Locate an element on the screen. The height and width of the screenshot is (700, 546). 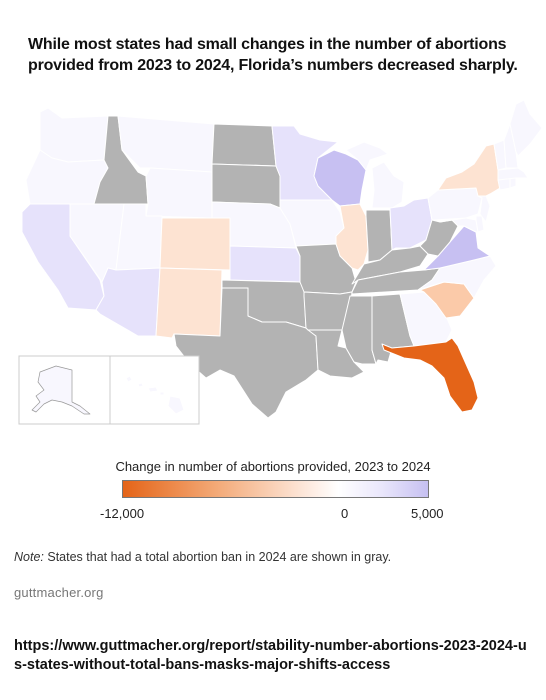
note-label: Note: is located at coordinates (29, 557).